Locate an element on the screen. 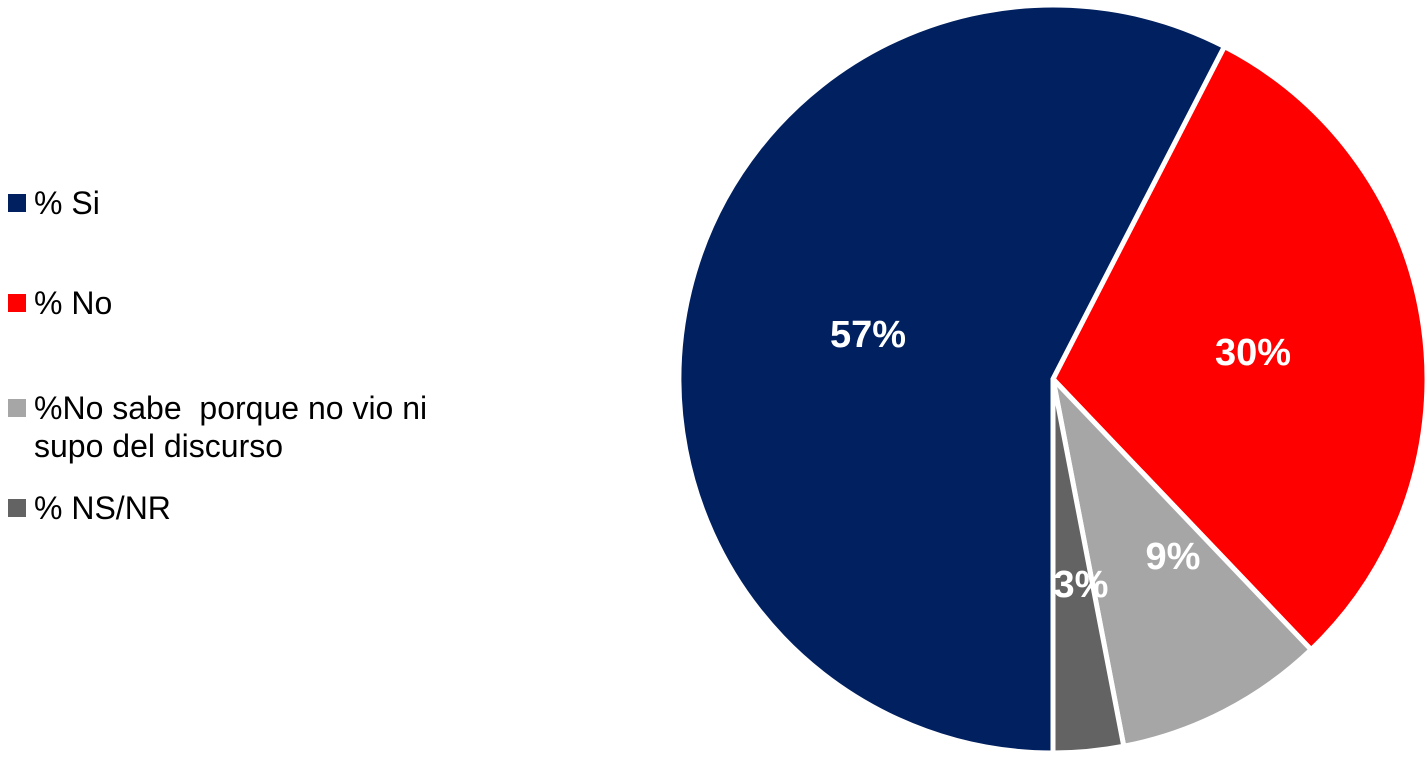  legend-swatch-no is located at coordinates (17, 303).